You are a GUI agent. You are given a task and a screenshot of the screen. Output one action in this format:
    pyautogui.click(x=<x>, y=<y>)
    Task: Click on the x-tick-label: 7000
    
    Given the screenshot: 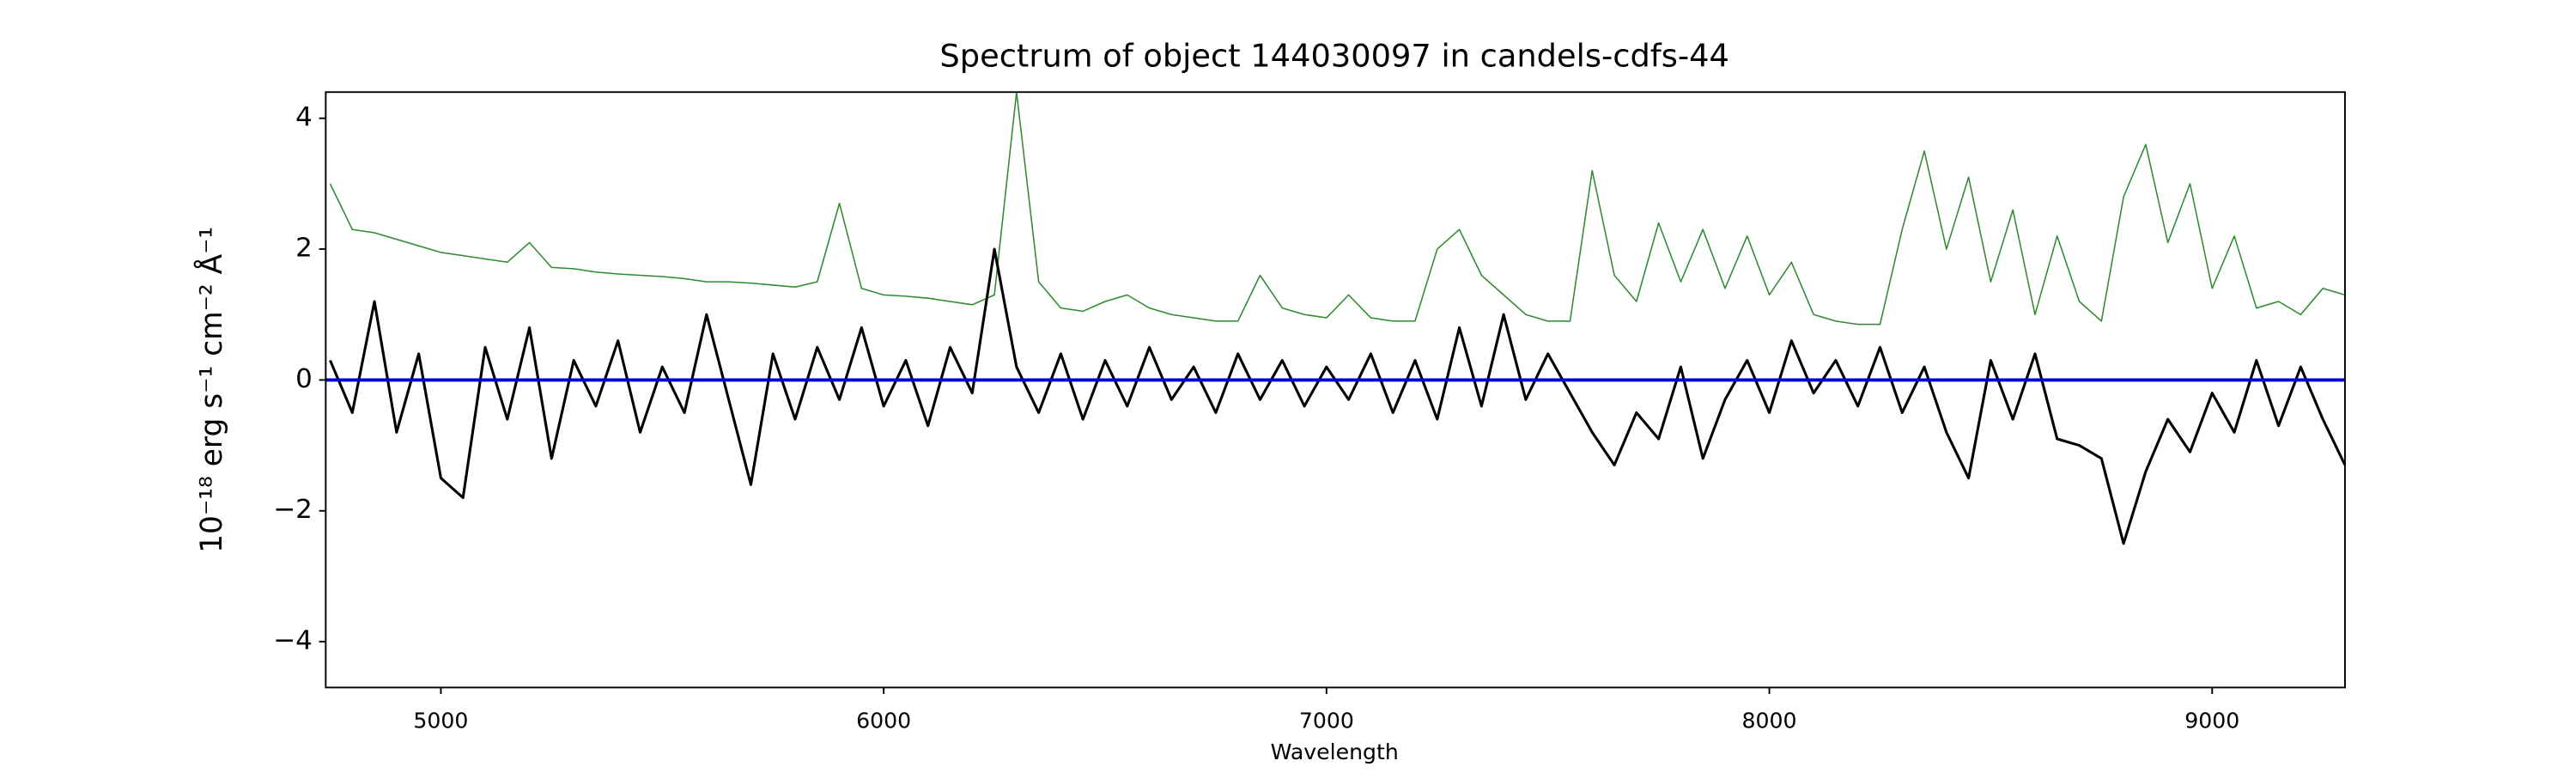 What is the action you would take?
    pyautogui.click(x=1327, y=721)
    